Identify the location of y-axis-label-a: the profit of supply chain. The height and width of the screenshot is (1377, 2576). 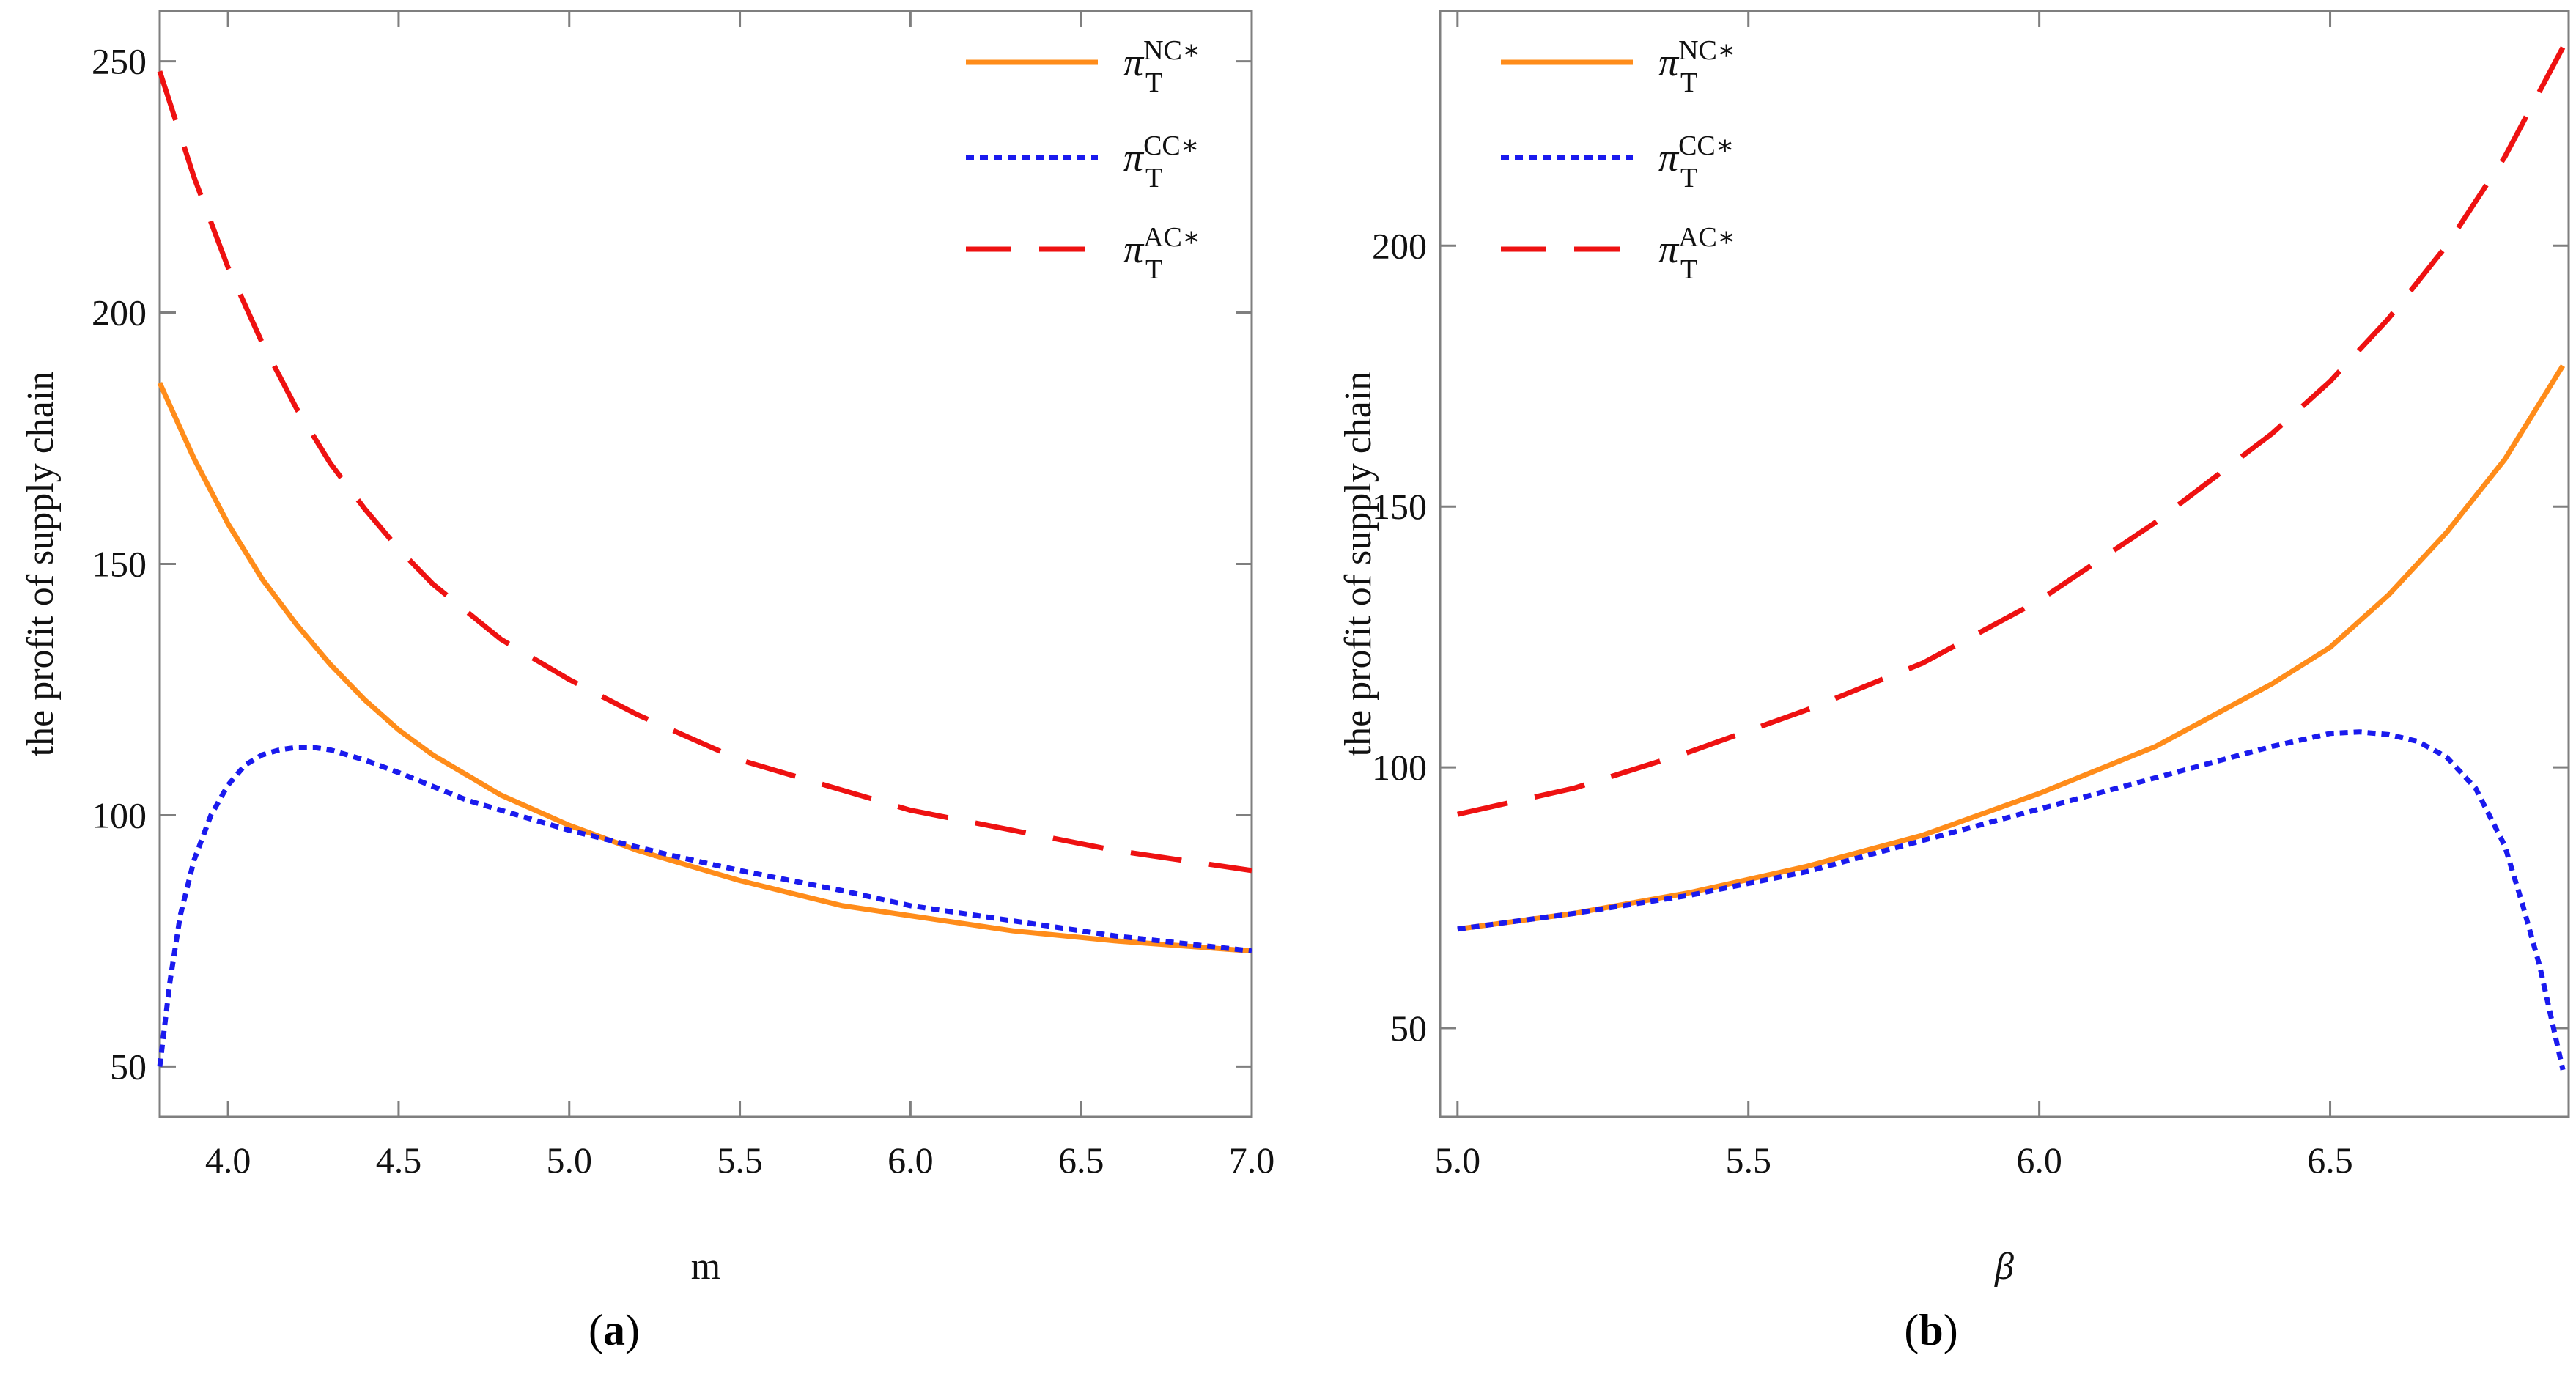
(41, 564).